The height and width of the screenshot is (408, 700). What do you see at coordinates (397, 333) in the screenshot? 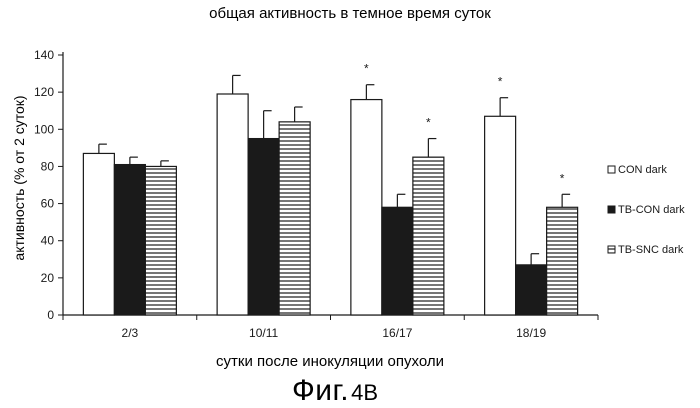
I see `x-tick-label: 16/17` at bounding box center [397, 333].